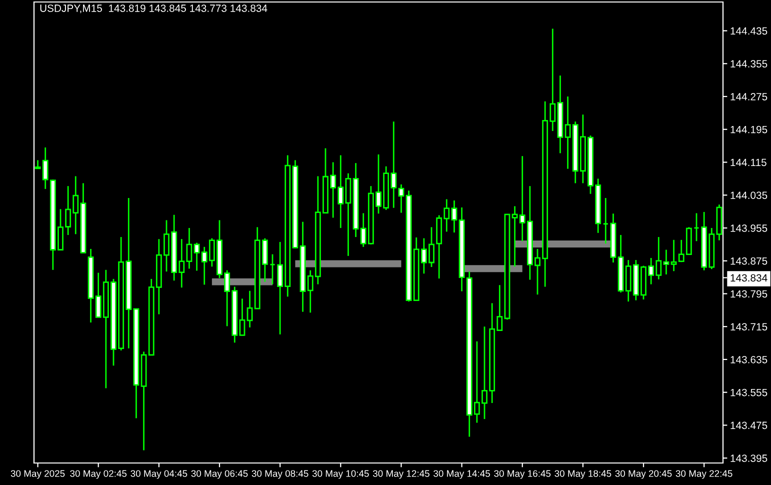 The width and height of the screenshot is (771, 485). Describe the element at coordinates (583, 474) in the screenshot. I see `x-tick-label: 30 May 18:45` at that location.